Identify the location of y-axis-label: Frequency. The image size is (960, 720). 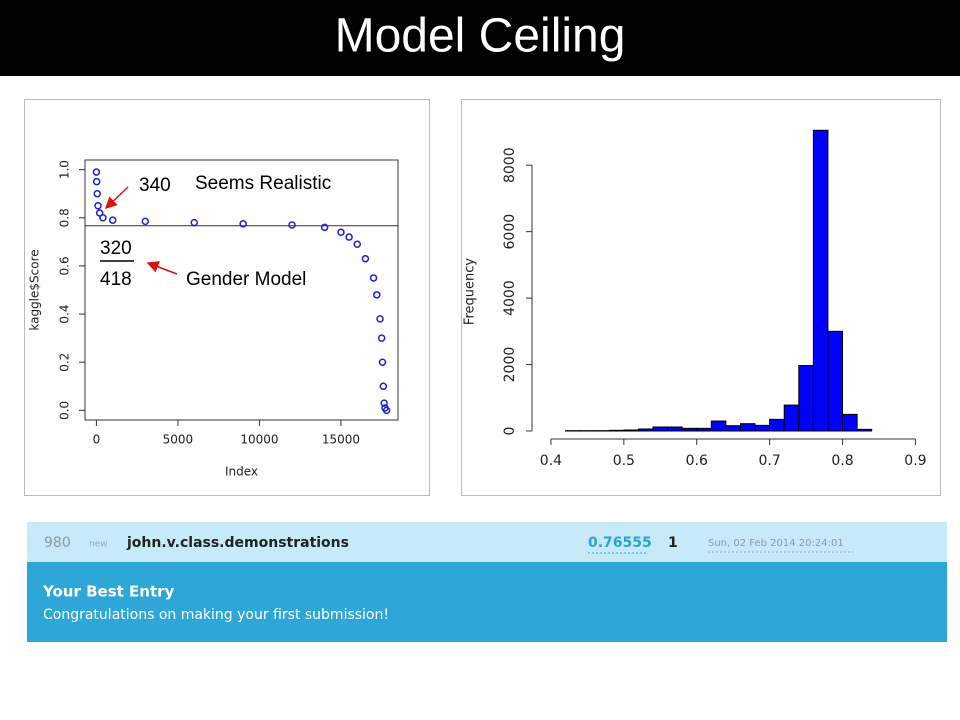
(470, 291).